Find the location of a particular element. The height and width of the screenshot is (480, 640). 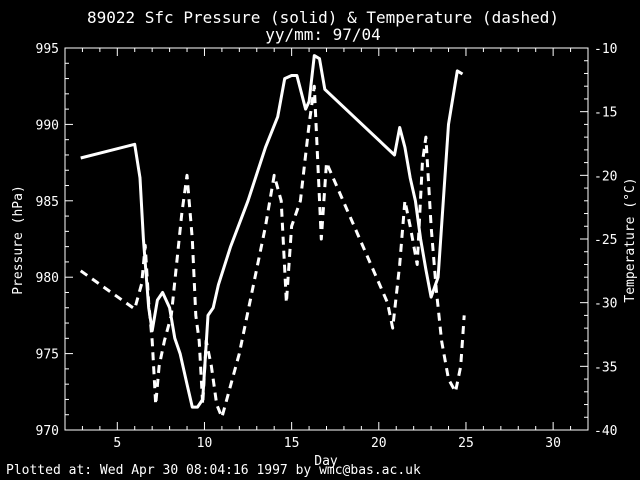

y-left-tick-label: 995 is located at coordinates (47, 49).